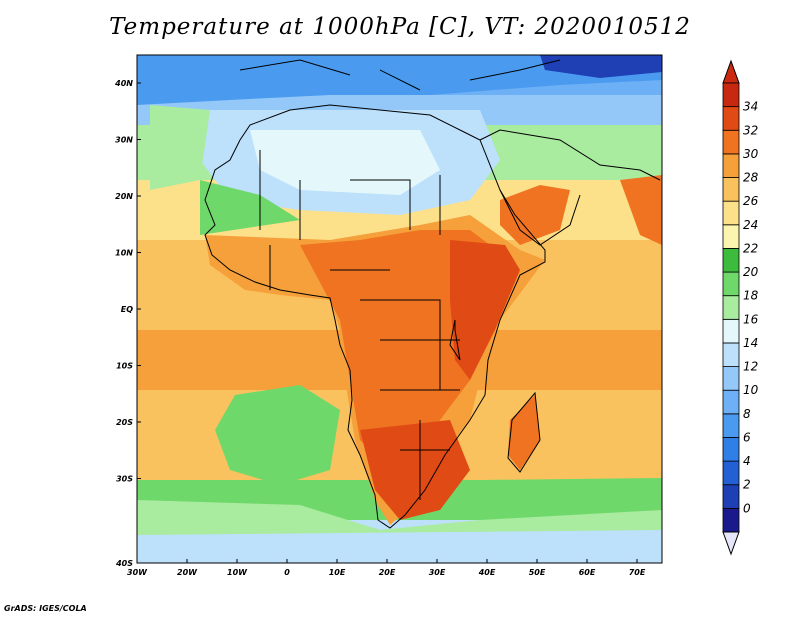 The height and width of the screenshot is (618, 800). Describe the element at coordinates (637, 572) in the screenshot. I see `lon-tick-label: 70E` at that location.